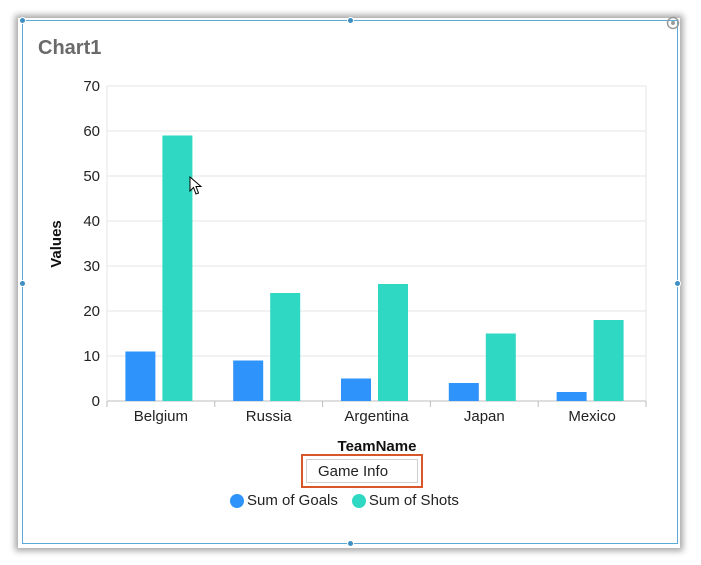  What do you see at coordinates (592, 416) in the screenshot?
I see `x-tick-label: Mexico` at bounding box center [592, 416].